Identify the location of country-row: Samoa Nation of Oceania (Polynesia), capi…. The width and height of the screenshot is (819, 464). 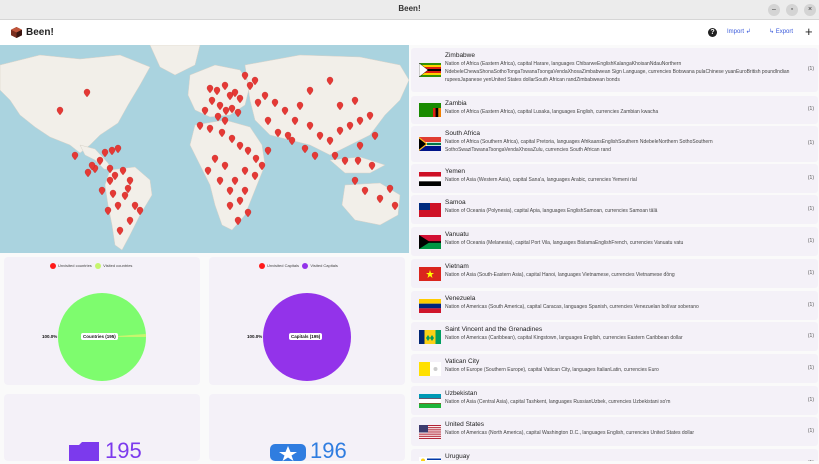
(614, 209).